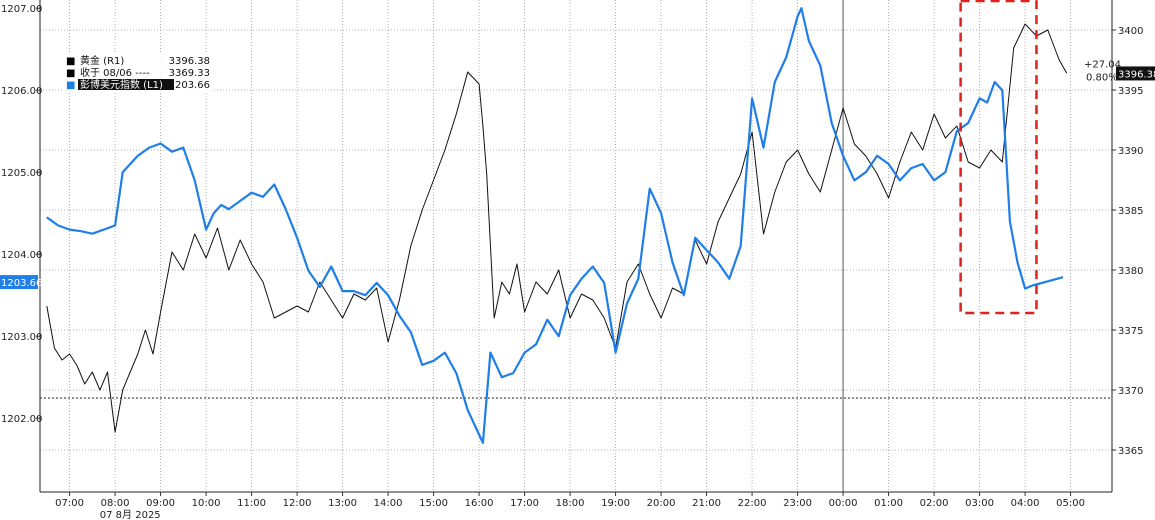  Describe the element at coordinates (115, 503) in the screenshot. I see `x-tick-label: 08:00` at that location.